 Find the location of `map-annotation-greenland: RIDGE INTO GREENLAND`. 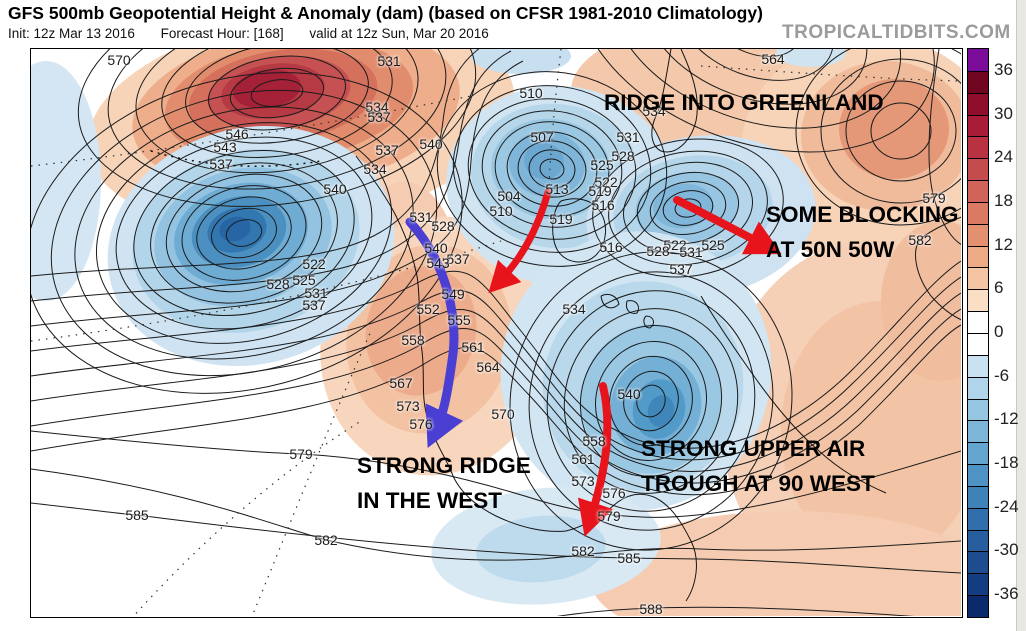

map-annotation-greenland: RIDGE INTO GREENLAND is located at coordinates (744, 102).